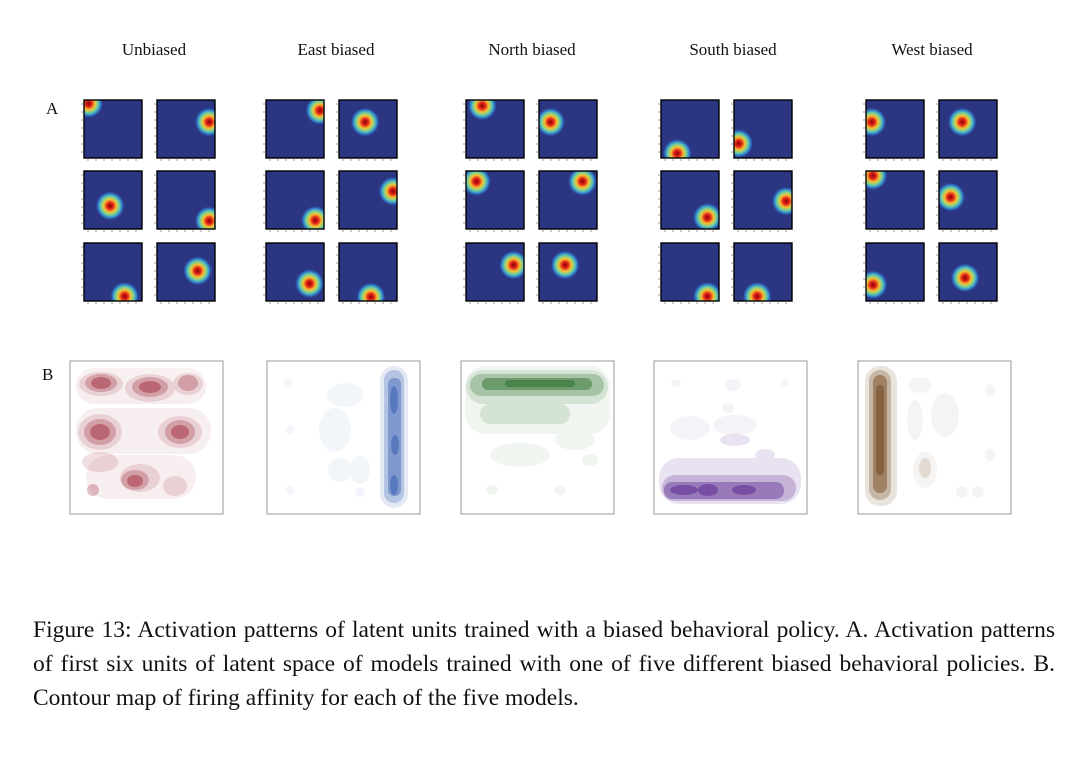  I want to click on contour-east-biased, so click(343, 437).